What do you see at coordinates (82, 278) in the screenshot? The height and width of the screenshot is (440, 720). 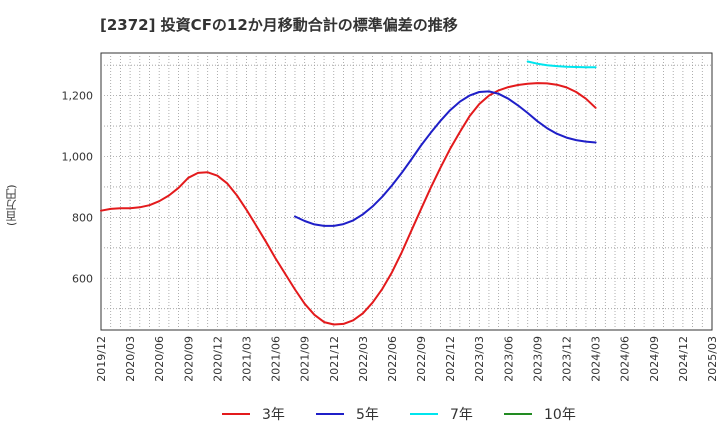 I see `y-tick-label: 600` at bounding box center [82, 278].